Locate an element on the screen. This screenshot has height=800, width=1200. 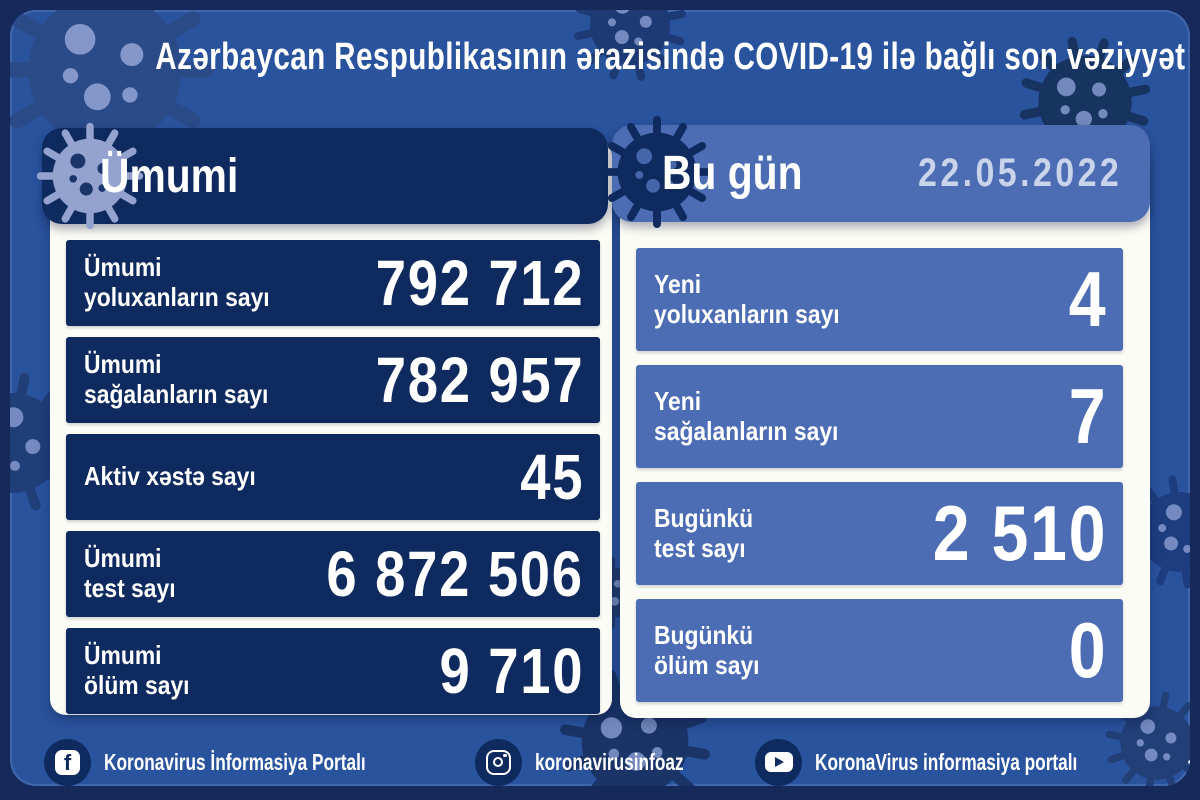
stat-row-total-recovered: Ümumi sağalanların sayı 782 957 is located at coordinates (333, 380).